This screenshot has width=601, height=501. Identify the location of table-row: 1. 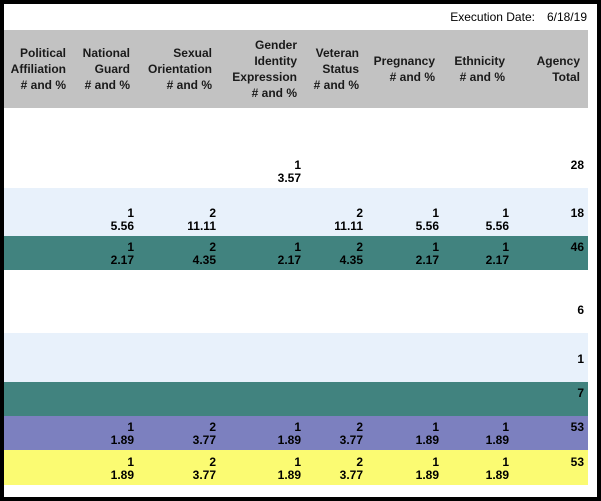
(296, 357).